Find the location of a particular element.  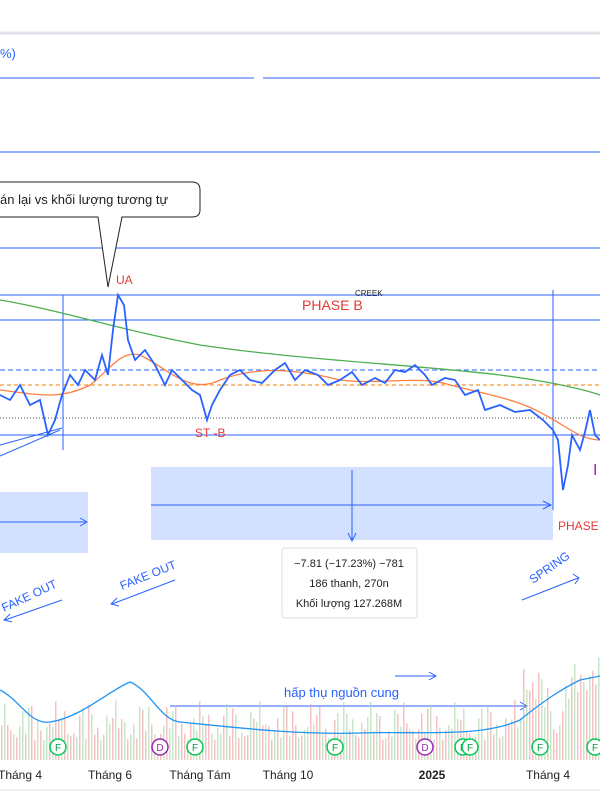

time-label: Tháng 10 is located at coordinates (288, 775).